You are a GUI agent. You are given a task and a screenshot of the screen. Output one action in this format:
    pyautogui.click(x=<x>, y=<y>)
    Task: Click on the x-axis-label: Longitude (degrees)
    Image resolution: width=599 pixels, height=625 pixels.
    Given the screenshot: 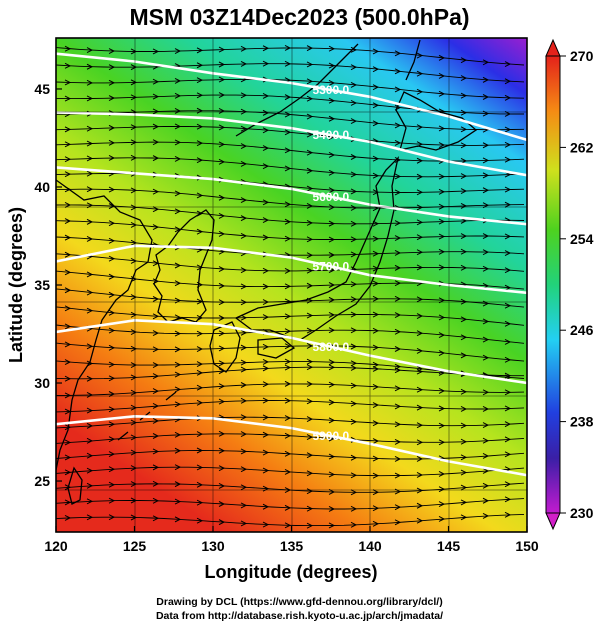 What is the action you would take?
    pyautogui.click(x=290, y=572)
    